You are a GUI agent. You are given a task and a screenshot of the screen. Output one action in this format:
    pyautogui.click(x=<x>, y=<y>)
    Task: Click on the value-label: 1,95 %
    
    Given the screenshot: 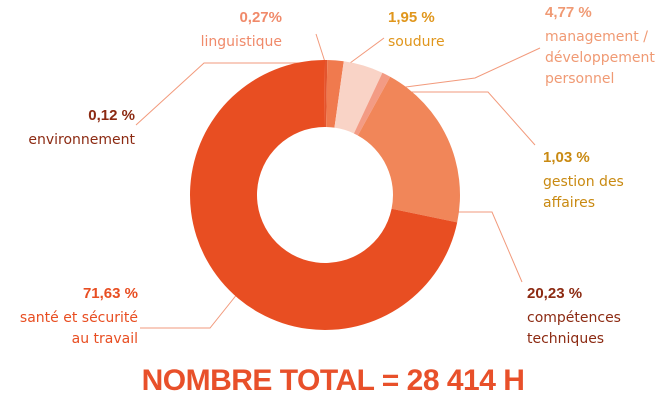 What is the action you would take?
    pyautogui.click(x=411, y=17)
    